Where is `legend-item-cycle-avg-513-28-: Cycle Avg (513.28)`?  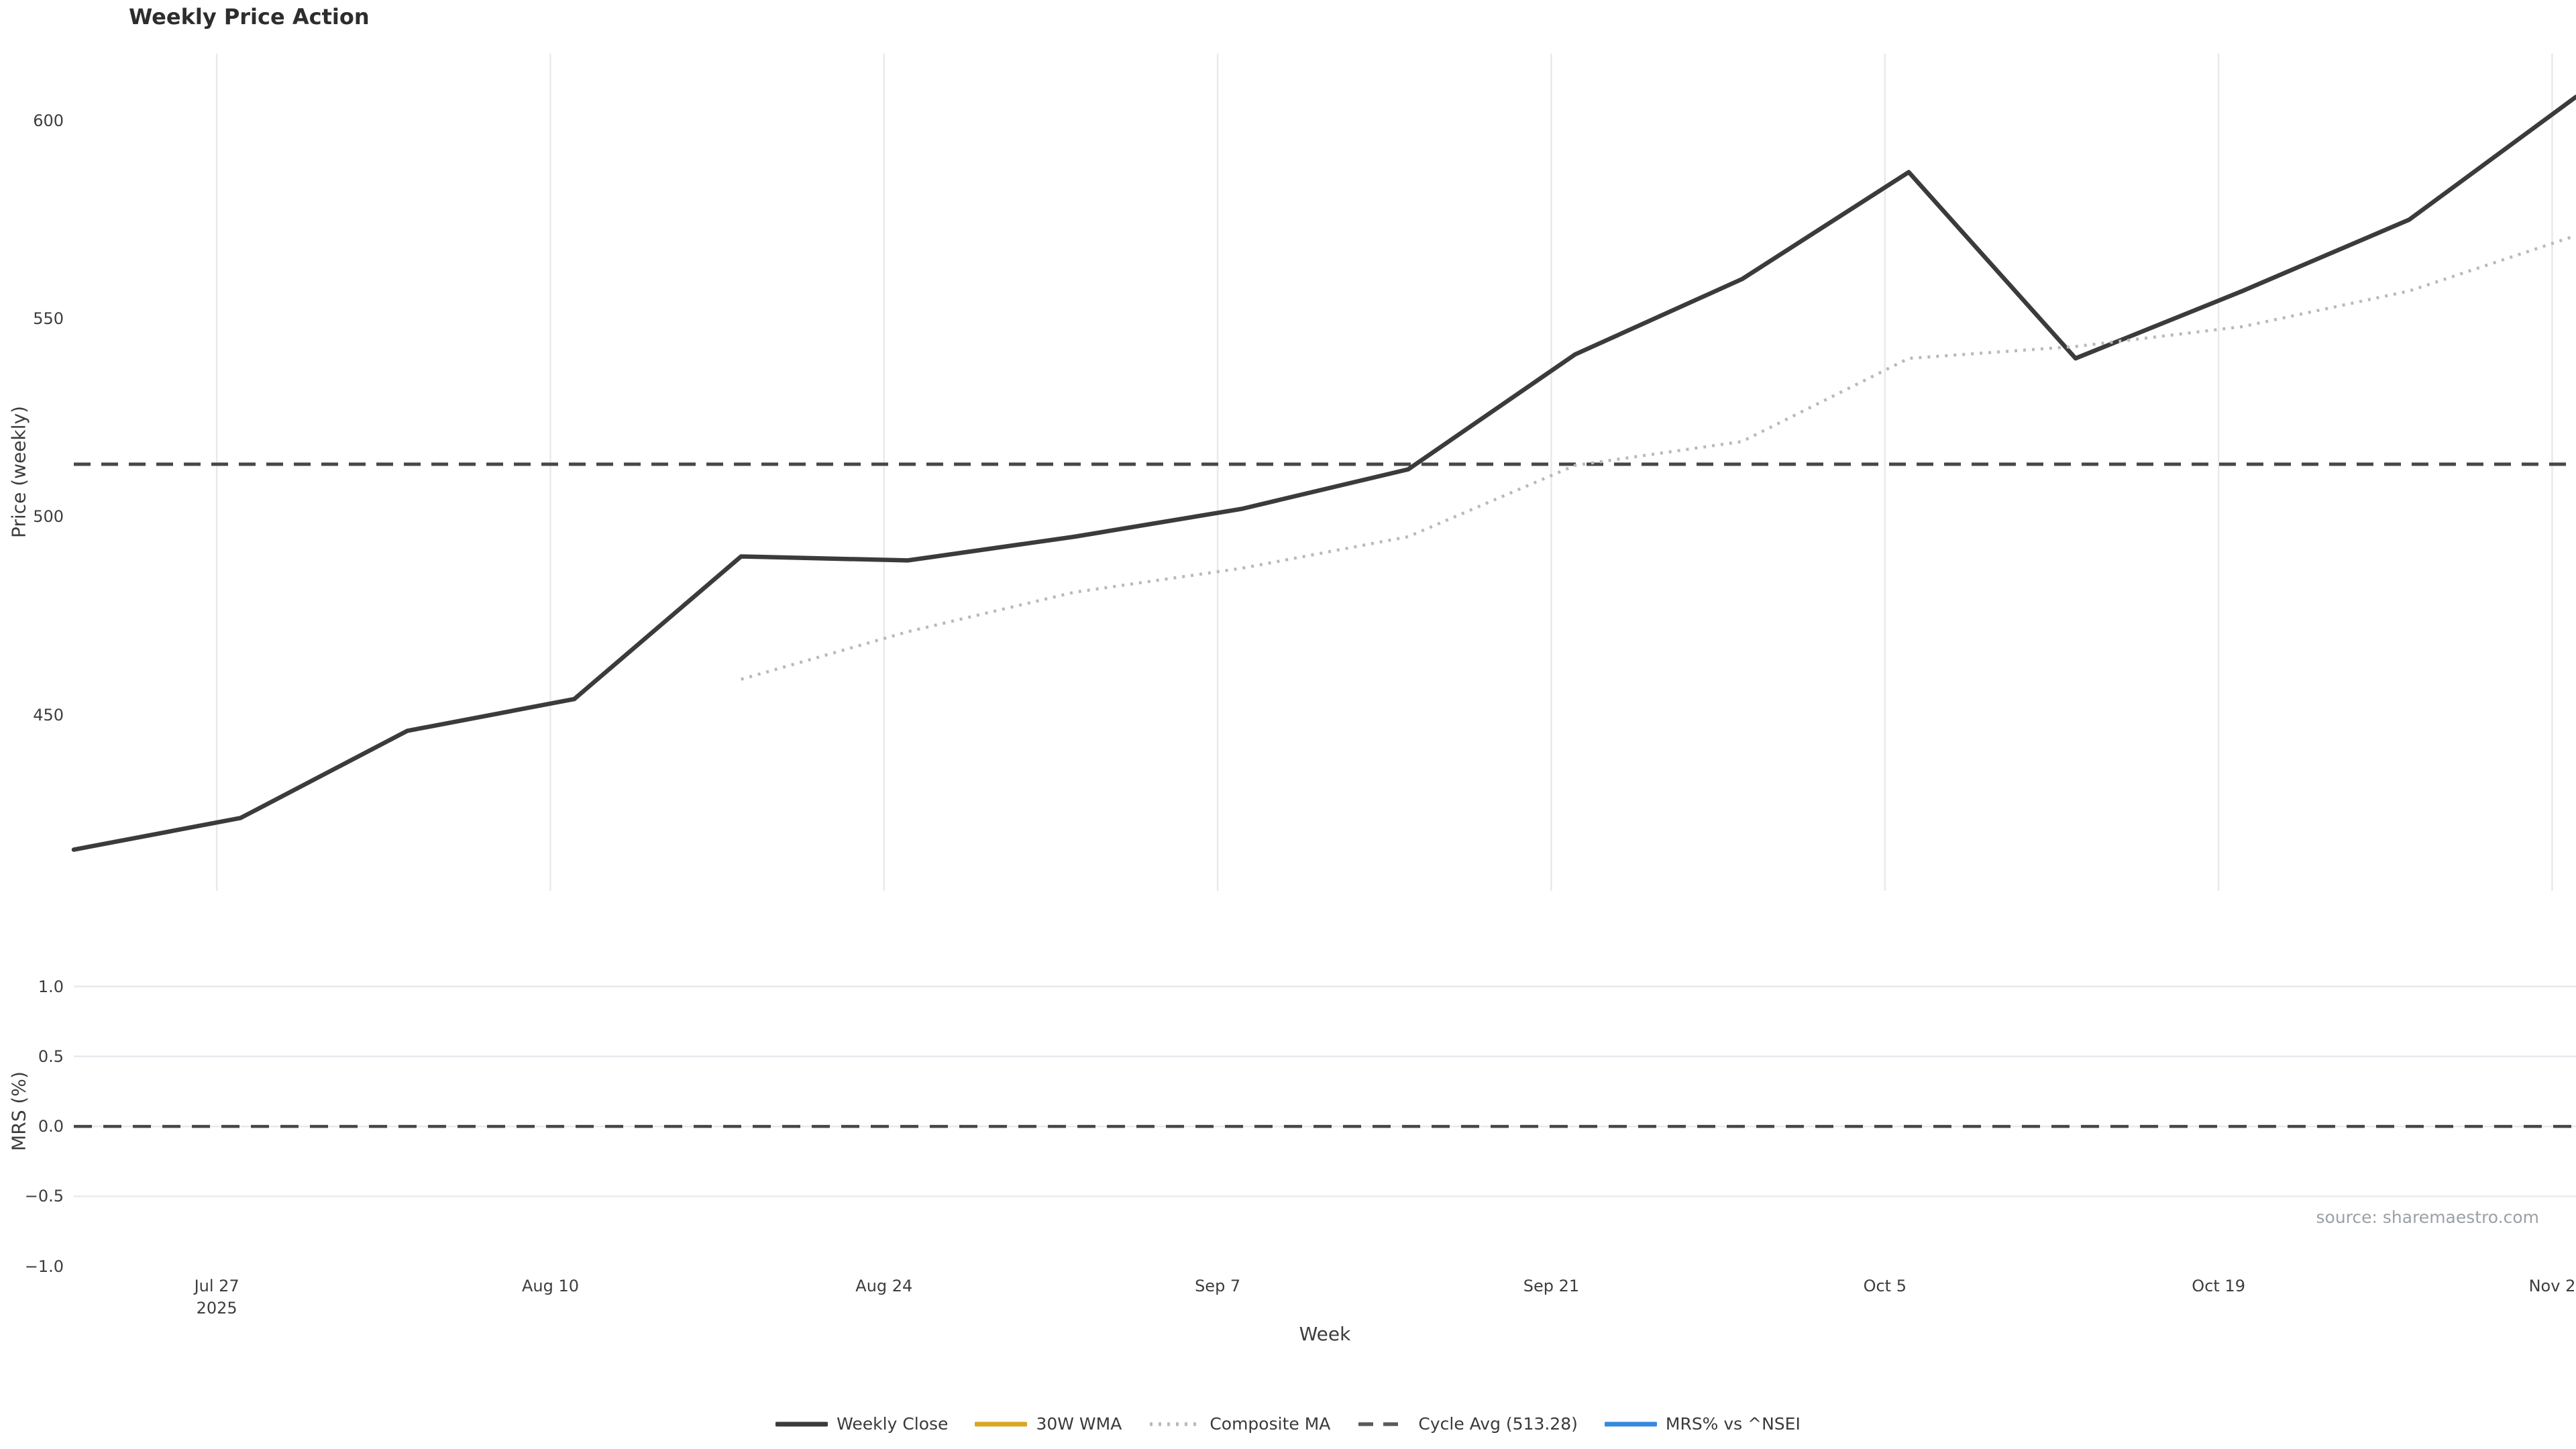
legend-item-cycle-avg-513-28-: Cycle Avg (513.28) is located at coordinates (1467, 1424).